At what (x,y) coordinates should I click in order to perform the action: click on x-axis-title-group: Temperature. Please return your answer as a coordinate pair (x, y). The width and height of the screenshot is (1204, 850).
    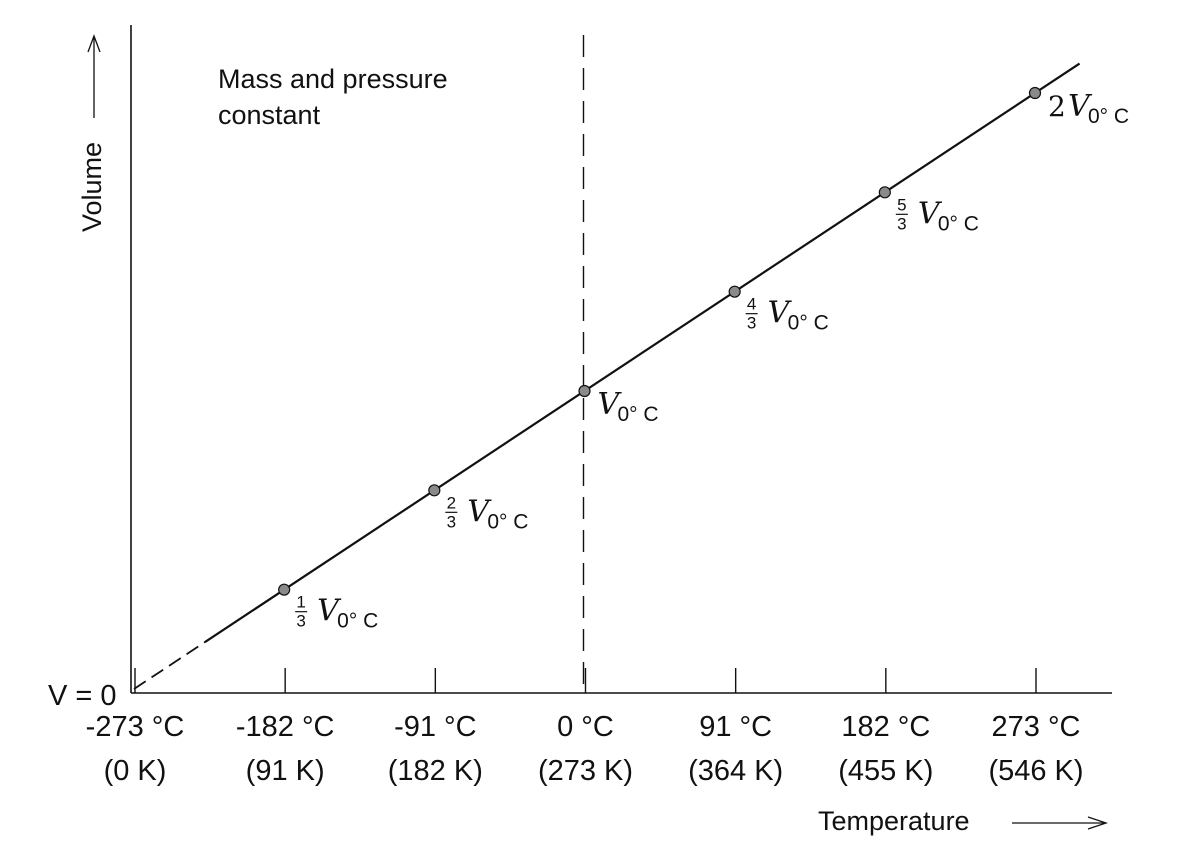
    Looking at the image, I should click on (963, 821).